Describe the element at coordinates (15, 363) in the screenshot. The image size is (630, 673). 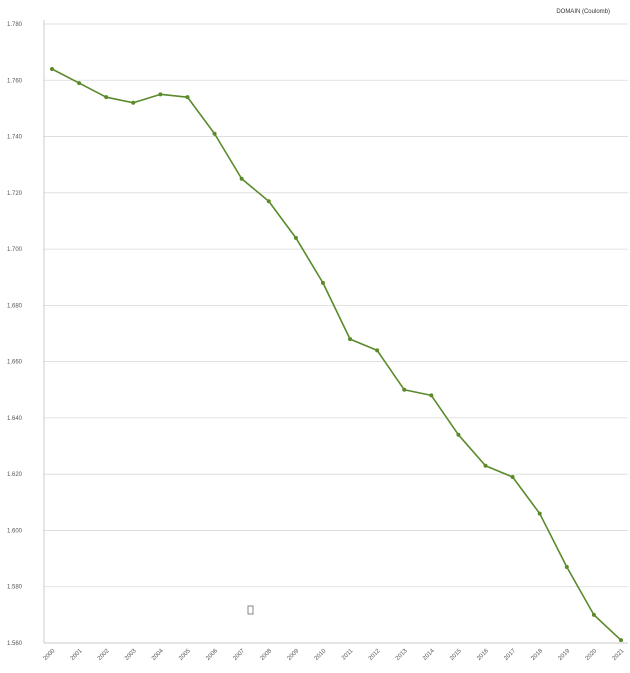
I see `y-tick-label: 1.660` at that location.